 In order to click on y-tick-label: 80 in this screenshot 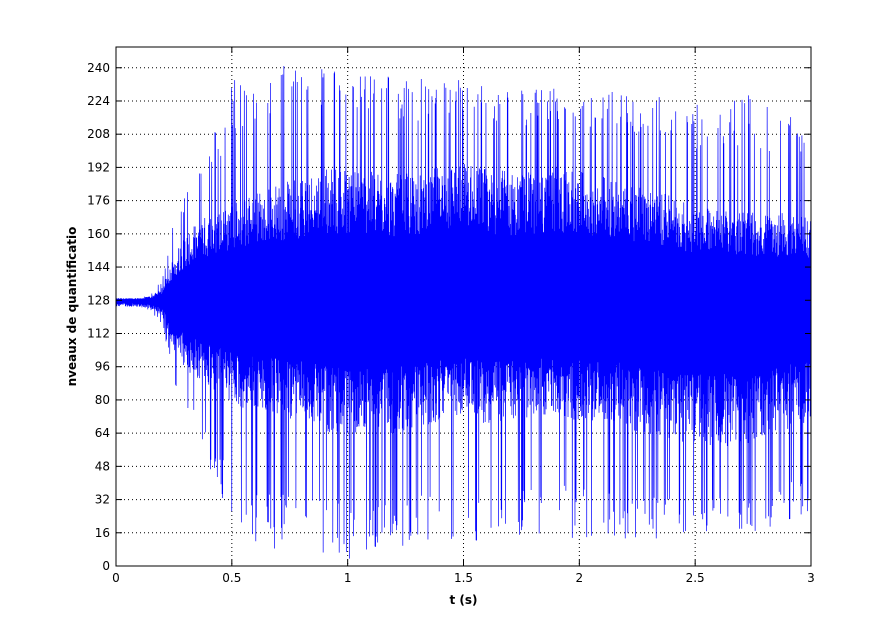, I will do `click(102, 400)`.